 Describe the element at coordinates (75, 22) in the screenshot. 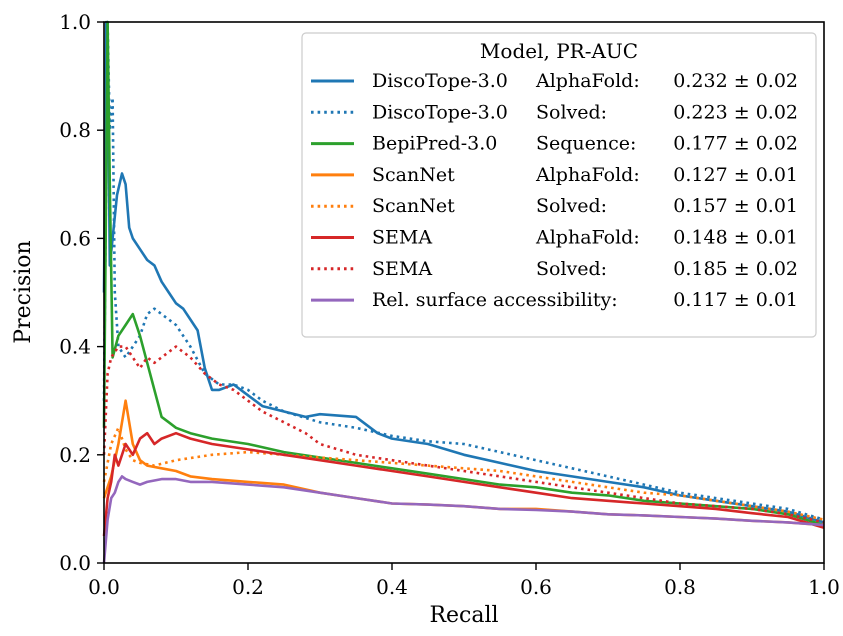

I see `y-tick-label: 1.0` at that location.